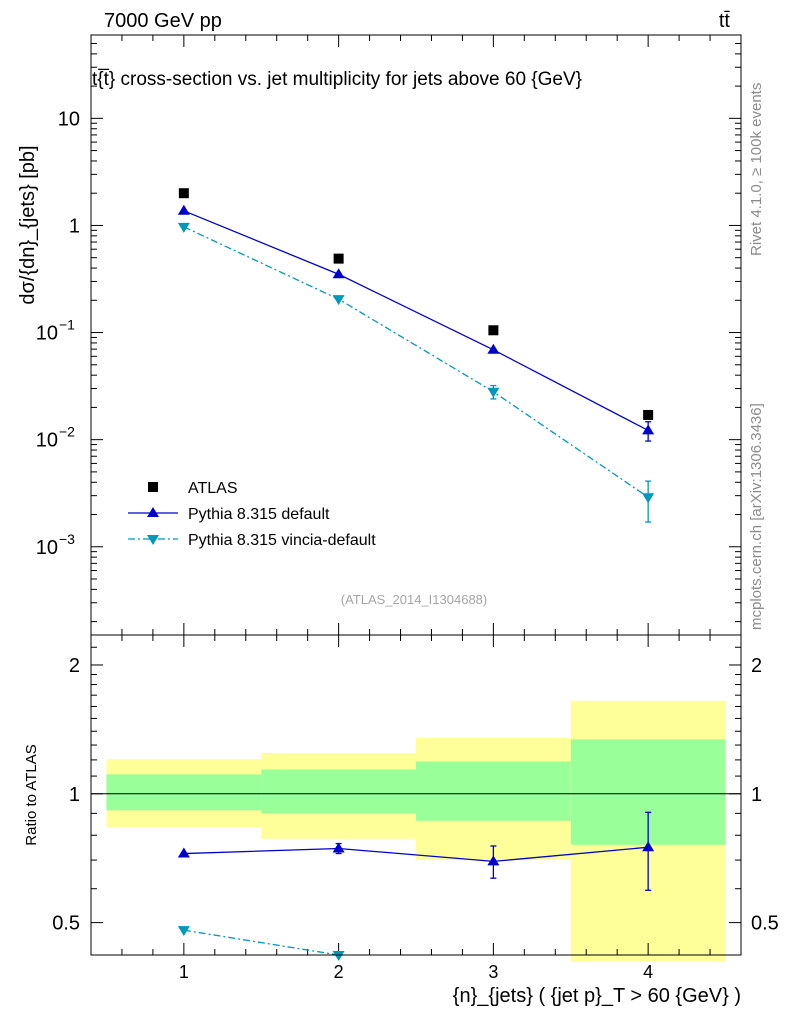  I want to click on ratio-y-tick-label: 0.5, so click(66, 924).